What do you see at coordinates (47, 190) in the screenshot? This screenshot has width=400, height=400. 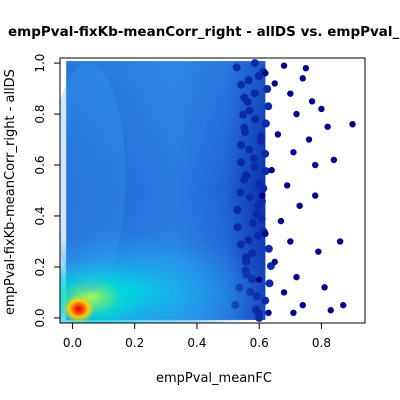 I see `y-axis: 0.0 0.2 0.4 0.6 0.8 1.0` at bounding box center [47, 190].